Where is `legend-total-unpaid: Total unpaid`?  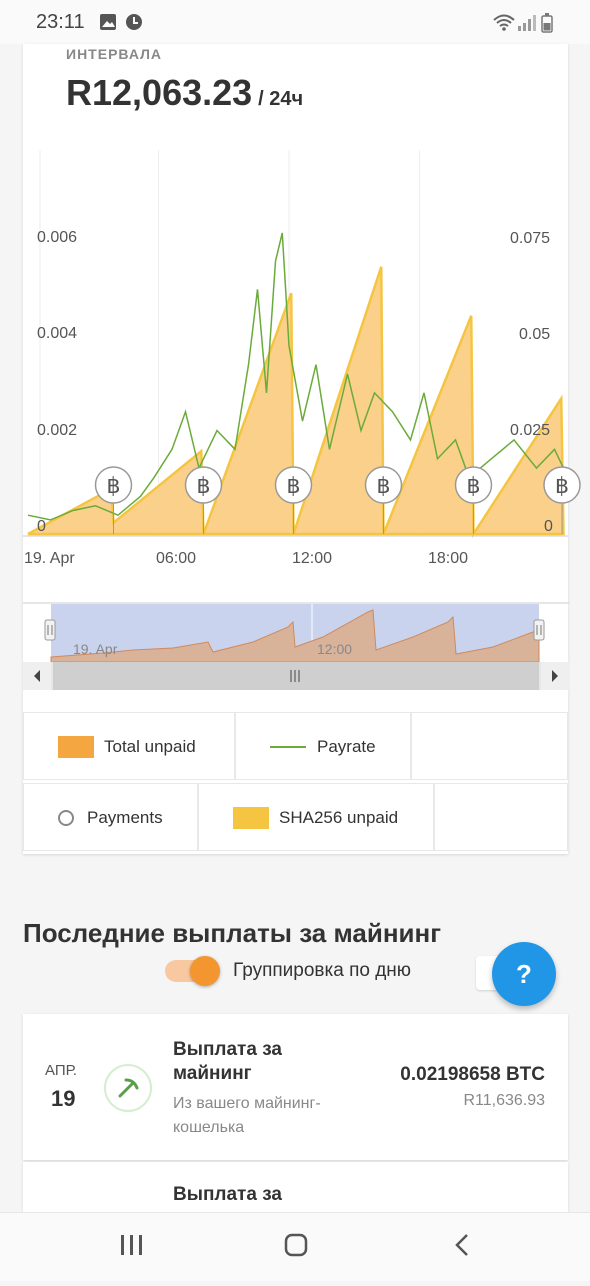 legend-total-unpaid: Total unpaid is located at coordinates (129, 746).